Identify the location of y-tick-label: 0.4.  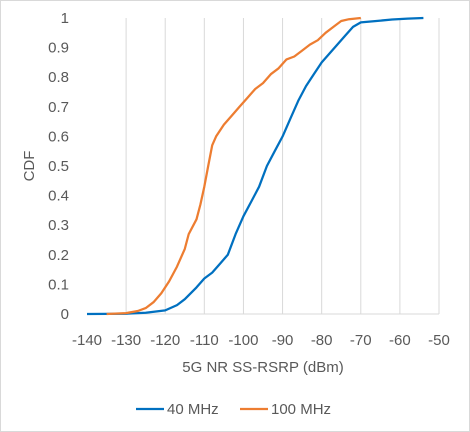
(58, 196).